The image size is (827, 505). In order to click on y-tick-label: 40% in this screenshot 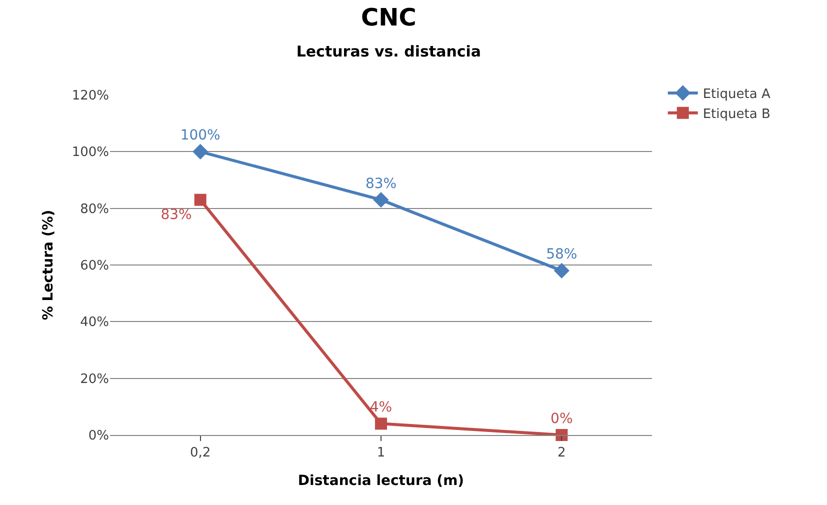, I will do `click(94, 322)`.